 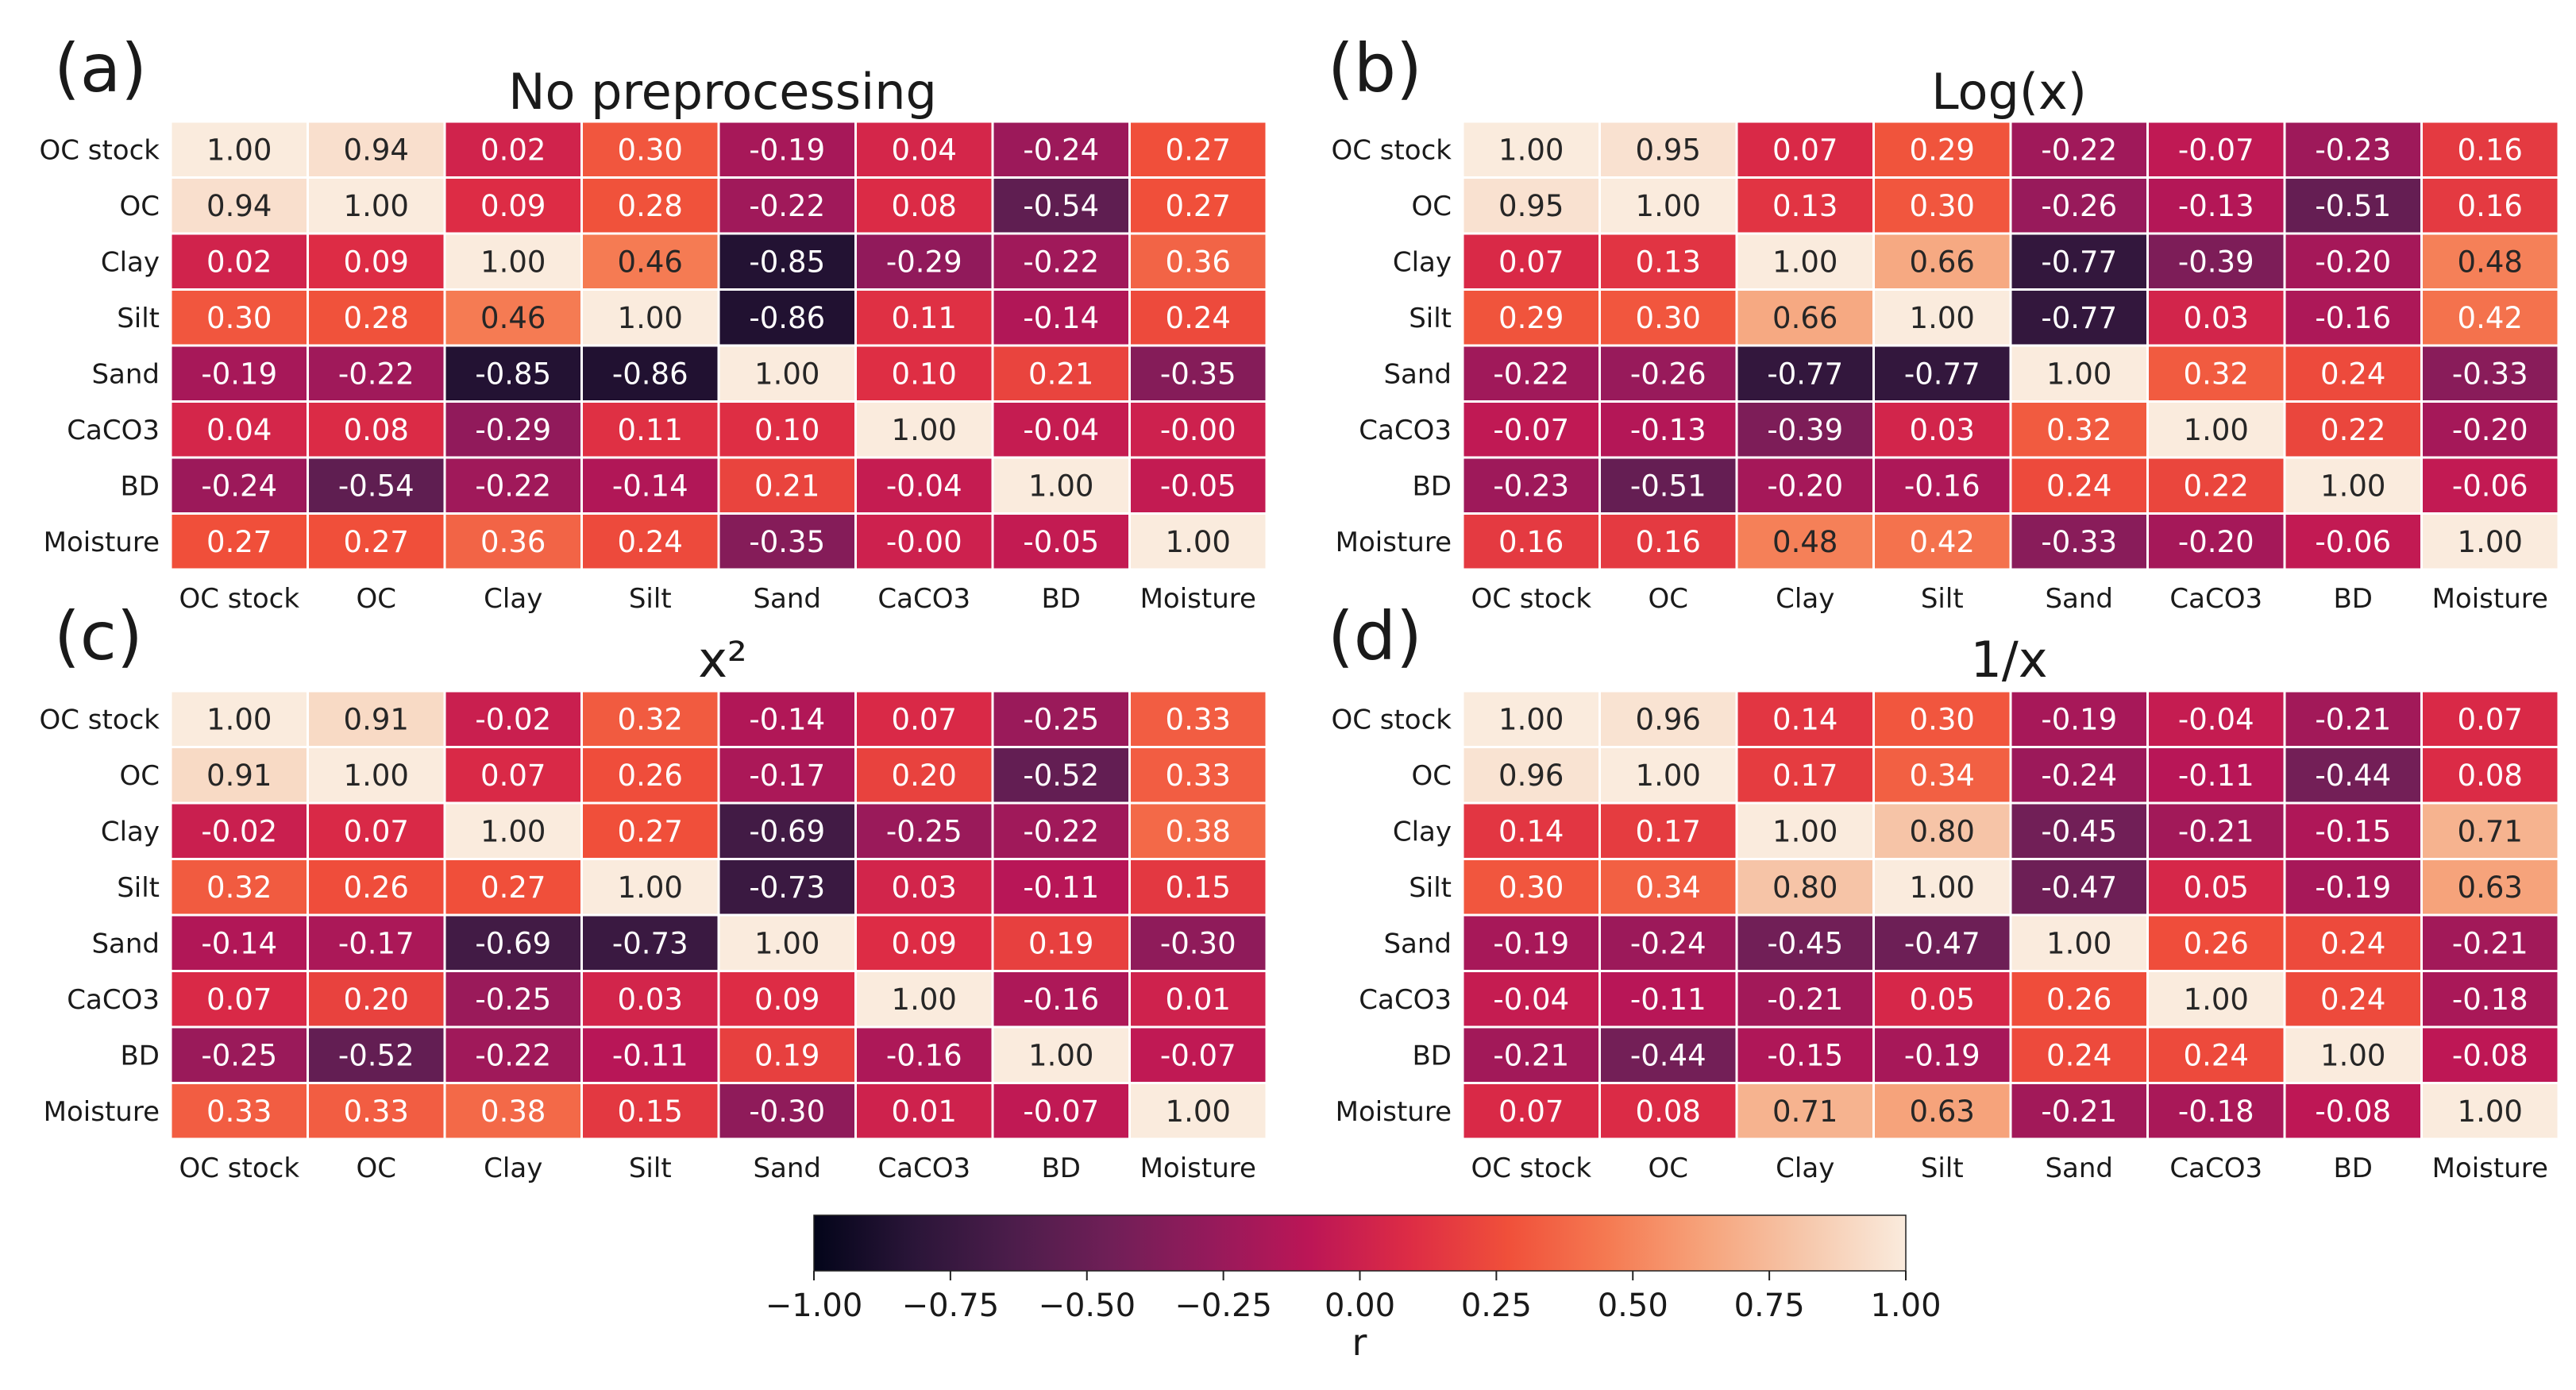 I want to click on cell-value: -0.24, so click(x=1061, y=150).